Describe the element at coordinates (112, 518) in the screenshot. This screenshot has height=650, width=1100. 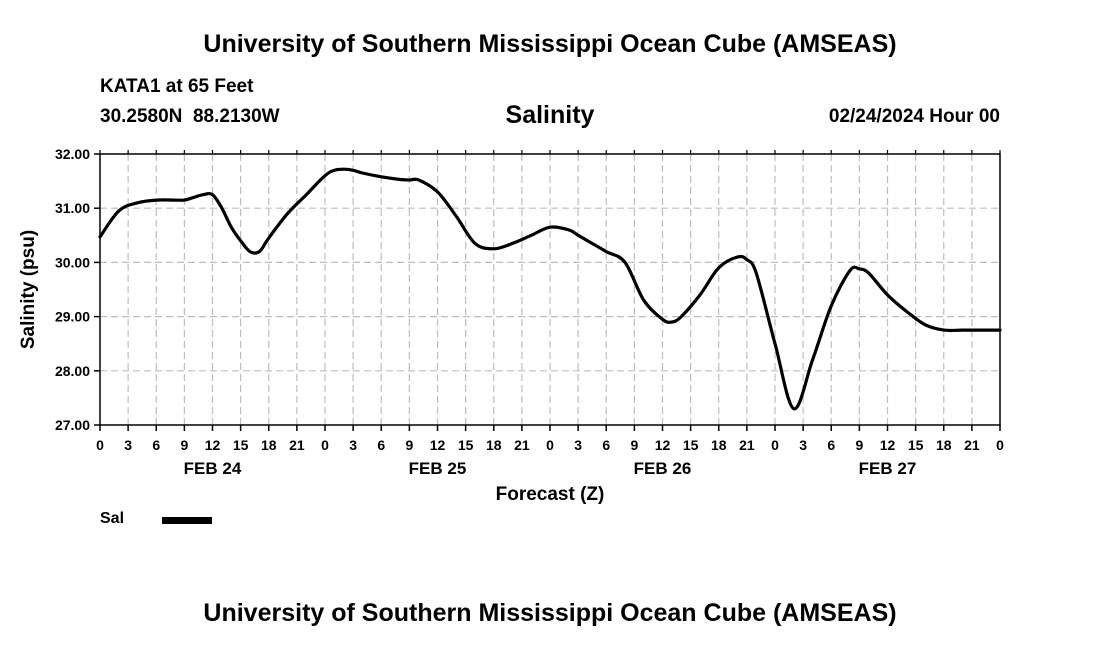
I see `legend-label-sal: Sal` at that location.